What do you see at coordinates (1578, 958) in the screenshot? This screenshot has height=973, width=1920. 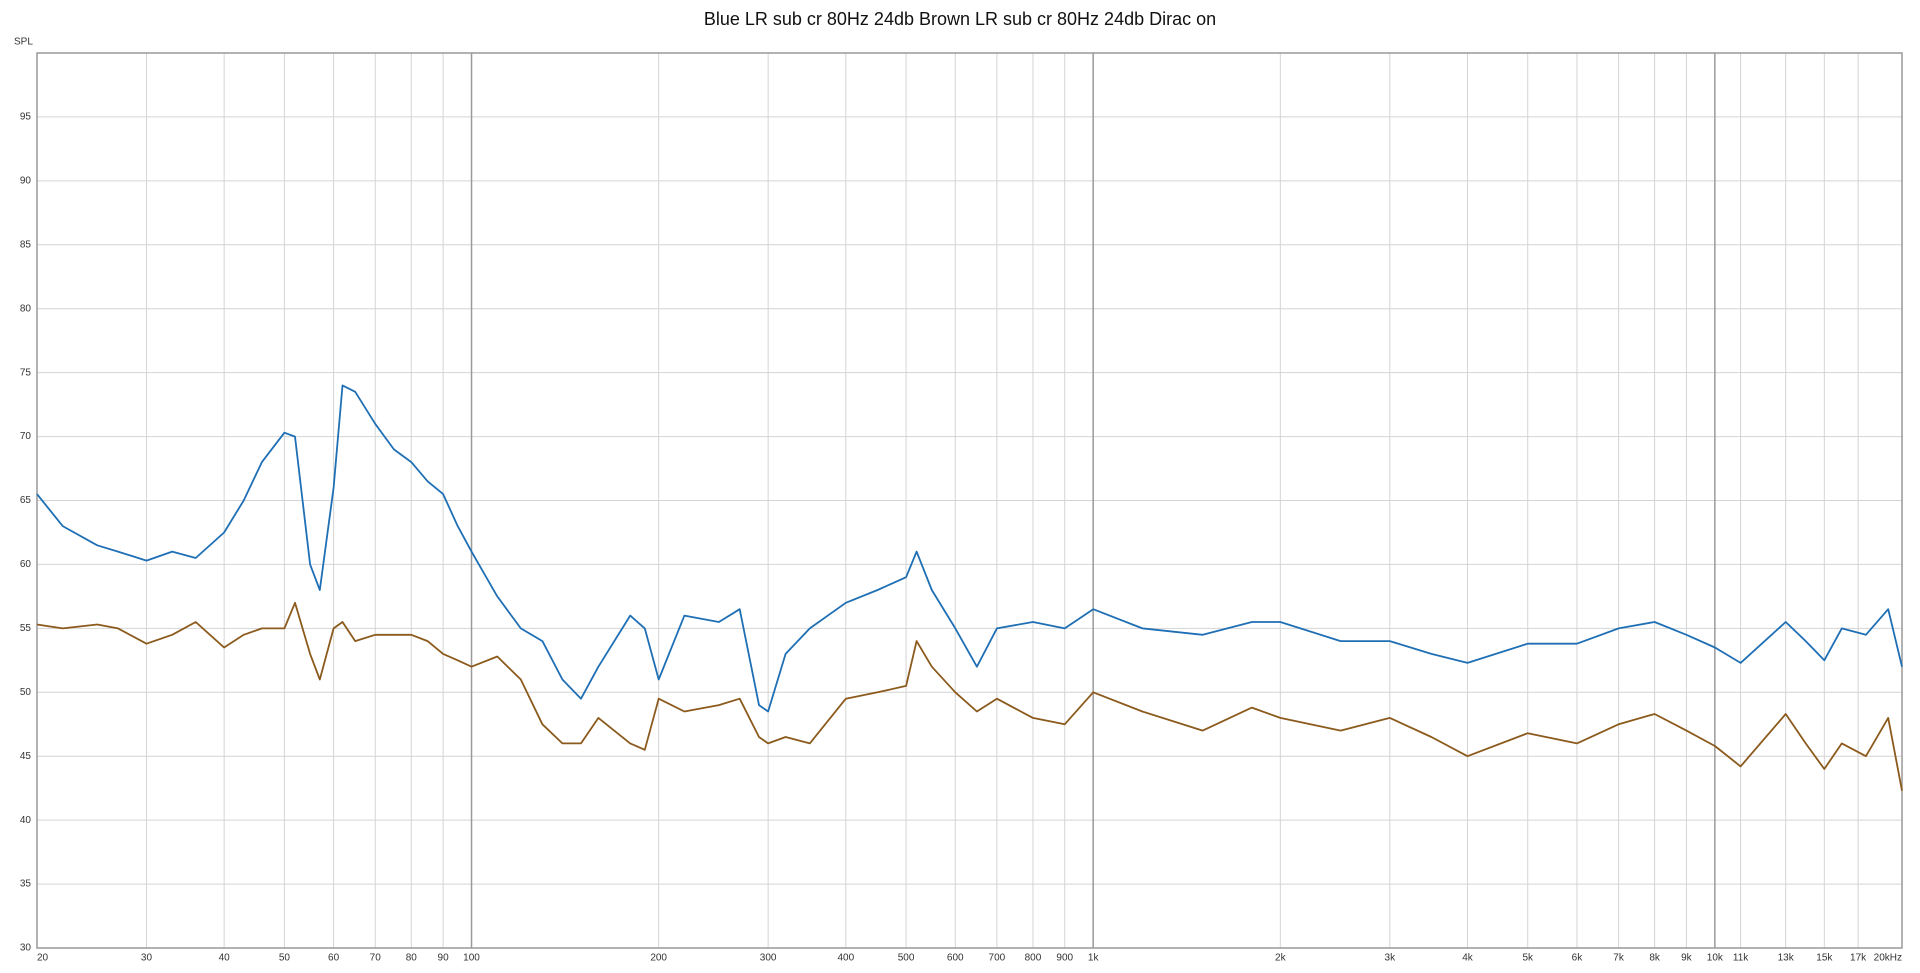 I see `x-tick-label: 6k` at bounding box center [1578, 958].